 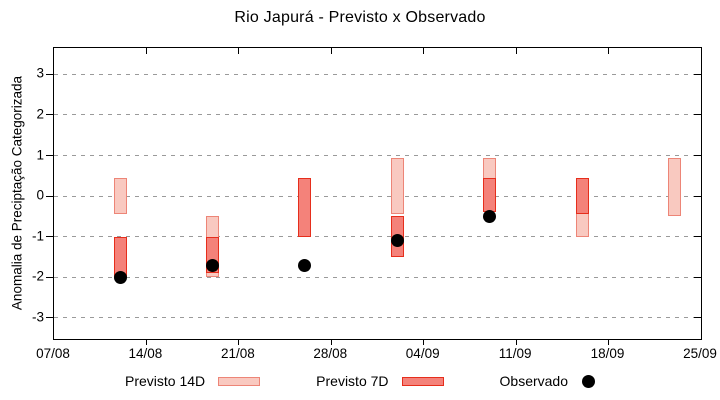 I want to click on chart-title: Rio Japurá - Previsto x Observado, so click(x=360, y=17).